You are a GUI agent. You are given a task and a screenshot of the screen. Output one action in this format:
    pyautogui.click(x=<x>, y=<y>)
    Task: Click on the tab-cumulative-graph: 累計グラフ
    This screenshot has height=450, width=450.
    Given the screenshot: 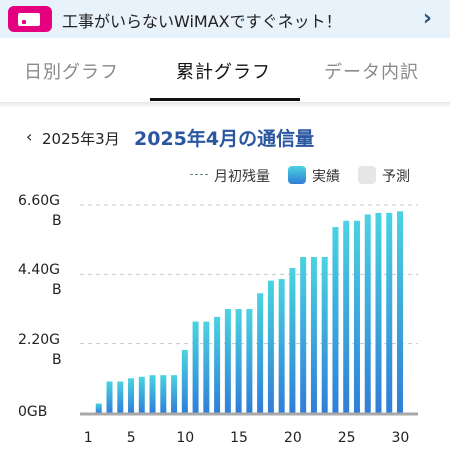 What is the action you would take?
    pyautogui.click(x=223, y=72)
    